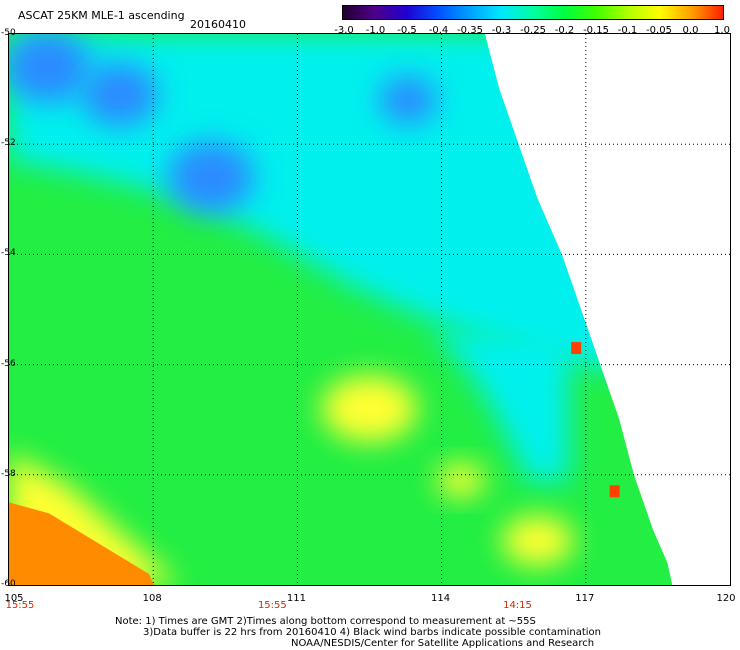 This screenshot has width=740, height=650. I want to click on colorbar-label: -0.25, so click(533, 30).